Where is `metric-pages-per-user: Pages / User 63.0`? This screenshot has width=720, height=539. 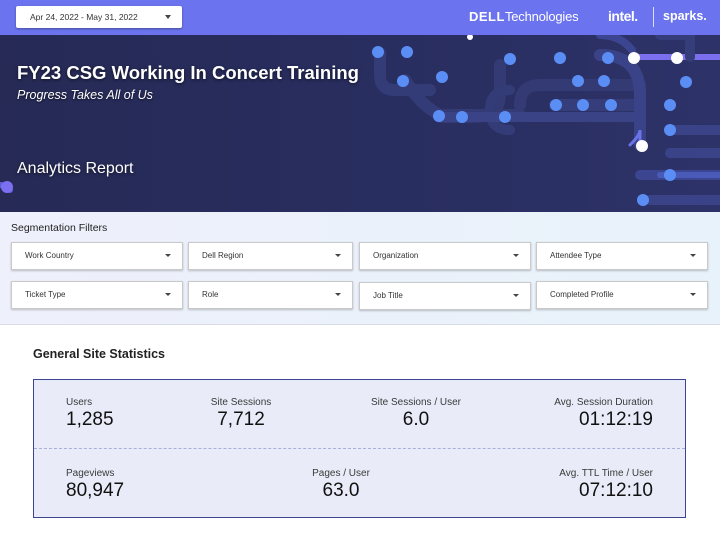
metric-pages-per-user: Pages / User 63.0 is located at coordinates (341, 485).